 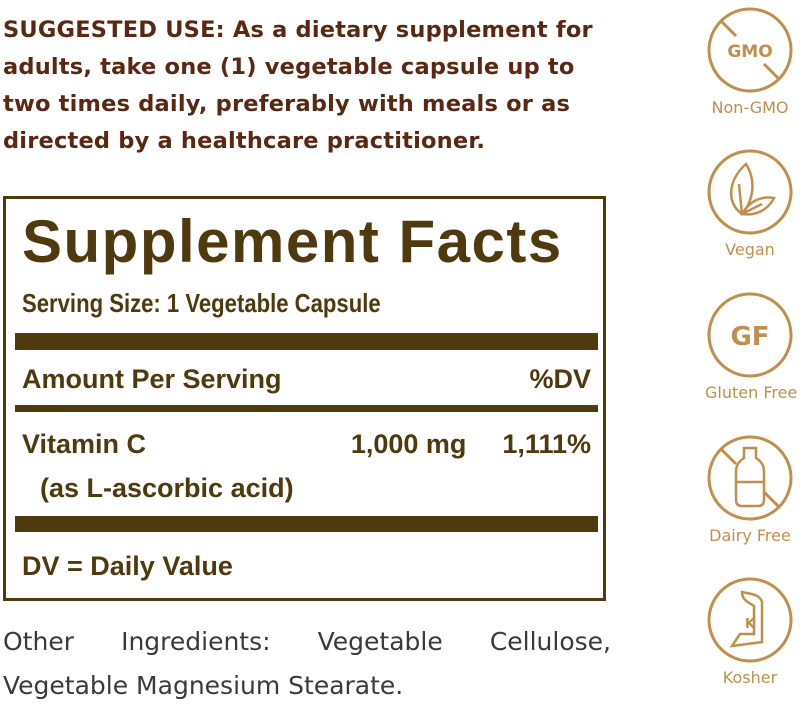 I want to click on svg-text: K, so click(x=750, y=624).